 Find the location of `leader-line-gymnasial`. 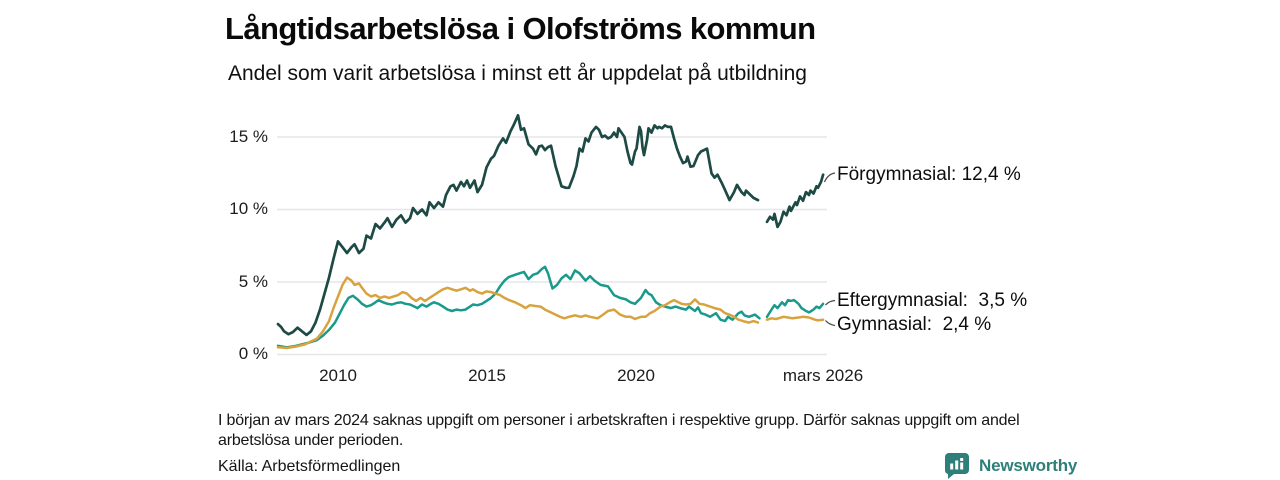

leader-line-gymnasial is located at coordinates (830, 323).